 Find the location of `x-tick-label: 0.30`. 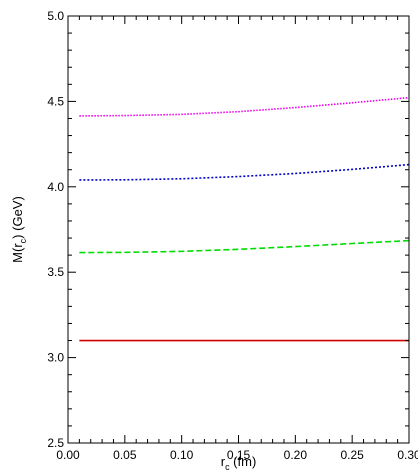

x-tick-label: 0.30 is located at coordinates (407, 455).